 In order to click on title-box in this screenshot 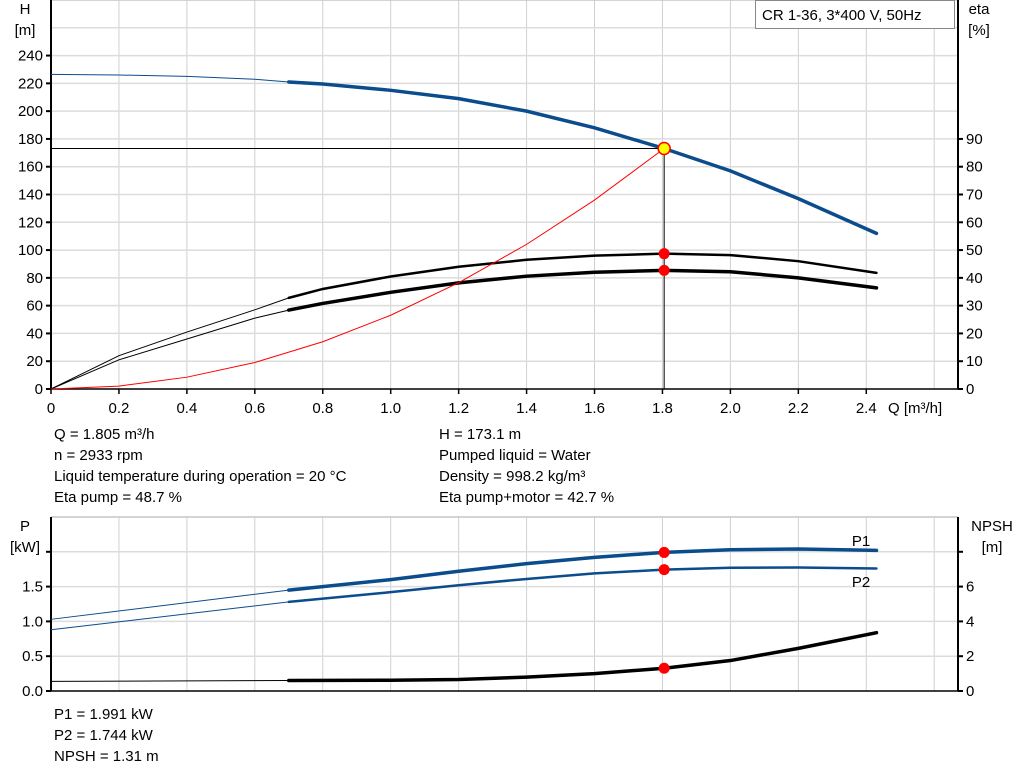, I will do `click(855, 14)`.